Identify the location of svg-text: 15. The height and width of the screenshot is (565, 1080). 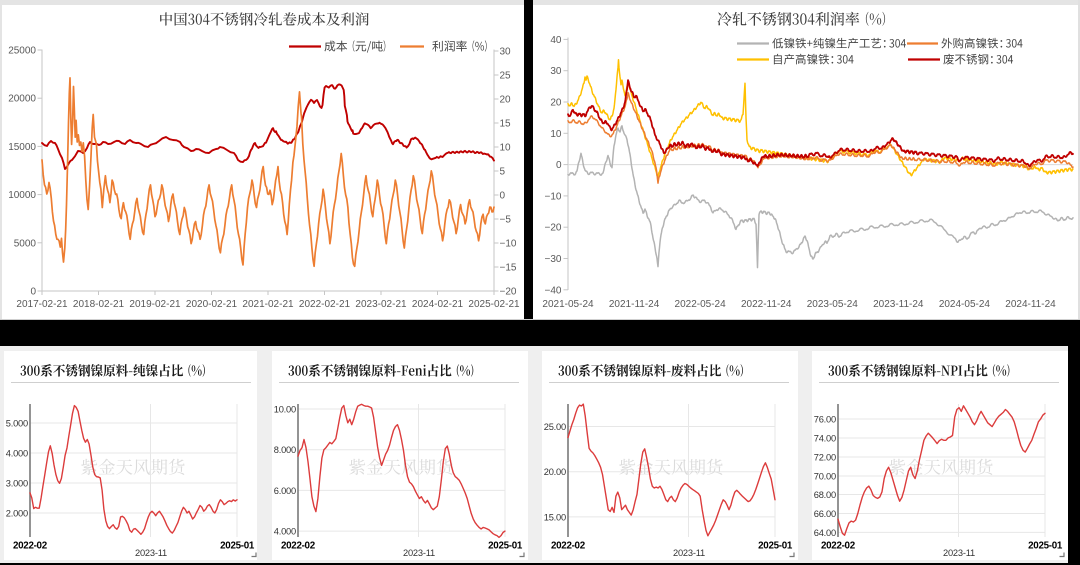
(506, 124).